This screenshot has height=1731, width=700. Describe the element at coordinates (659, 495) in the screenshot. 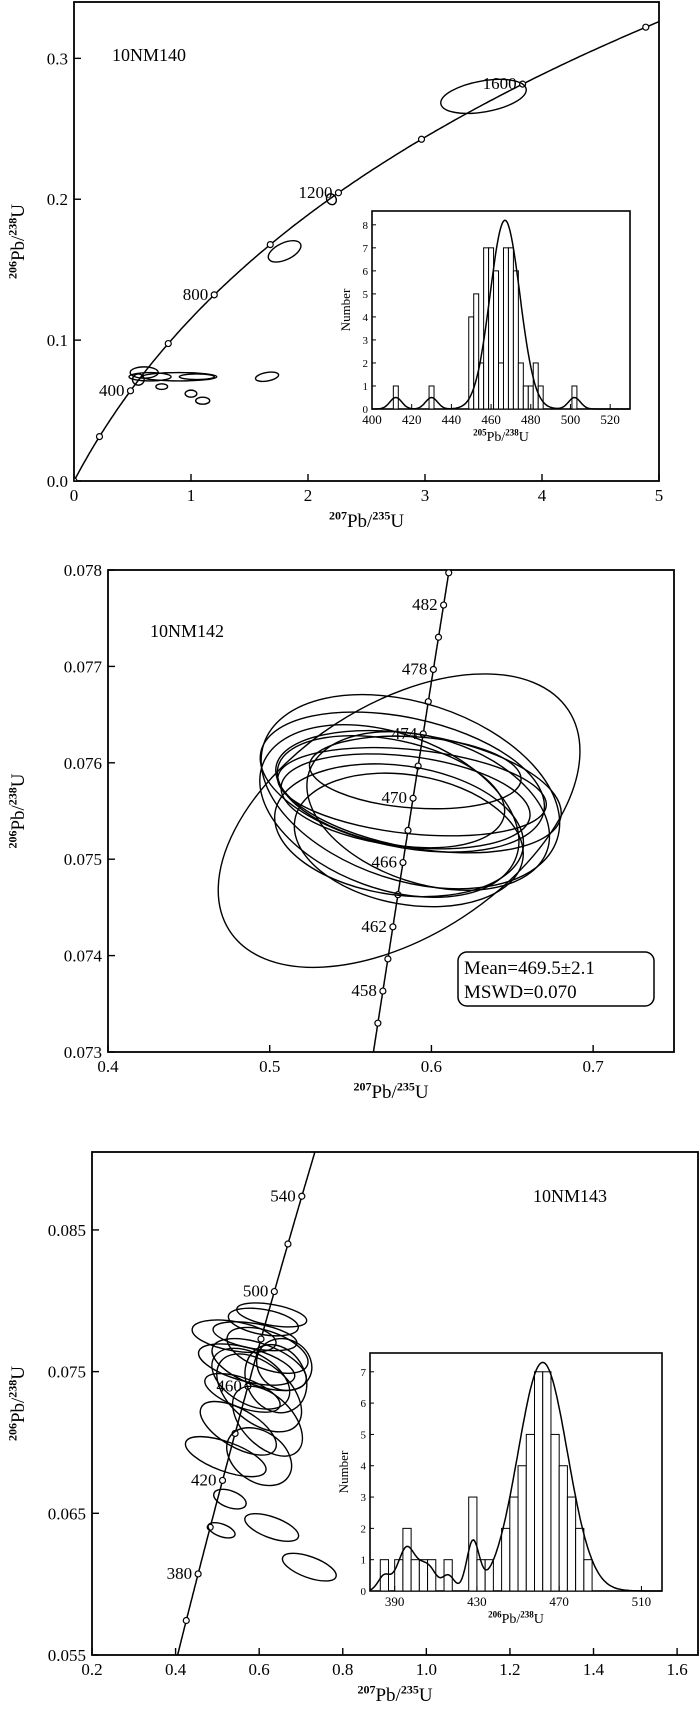

I see `x-tick-label: 5` at that location.